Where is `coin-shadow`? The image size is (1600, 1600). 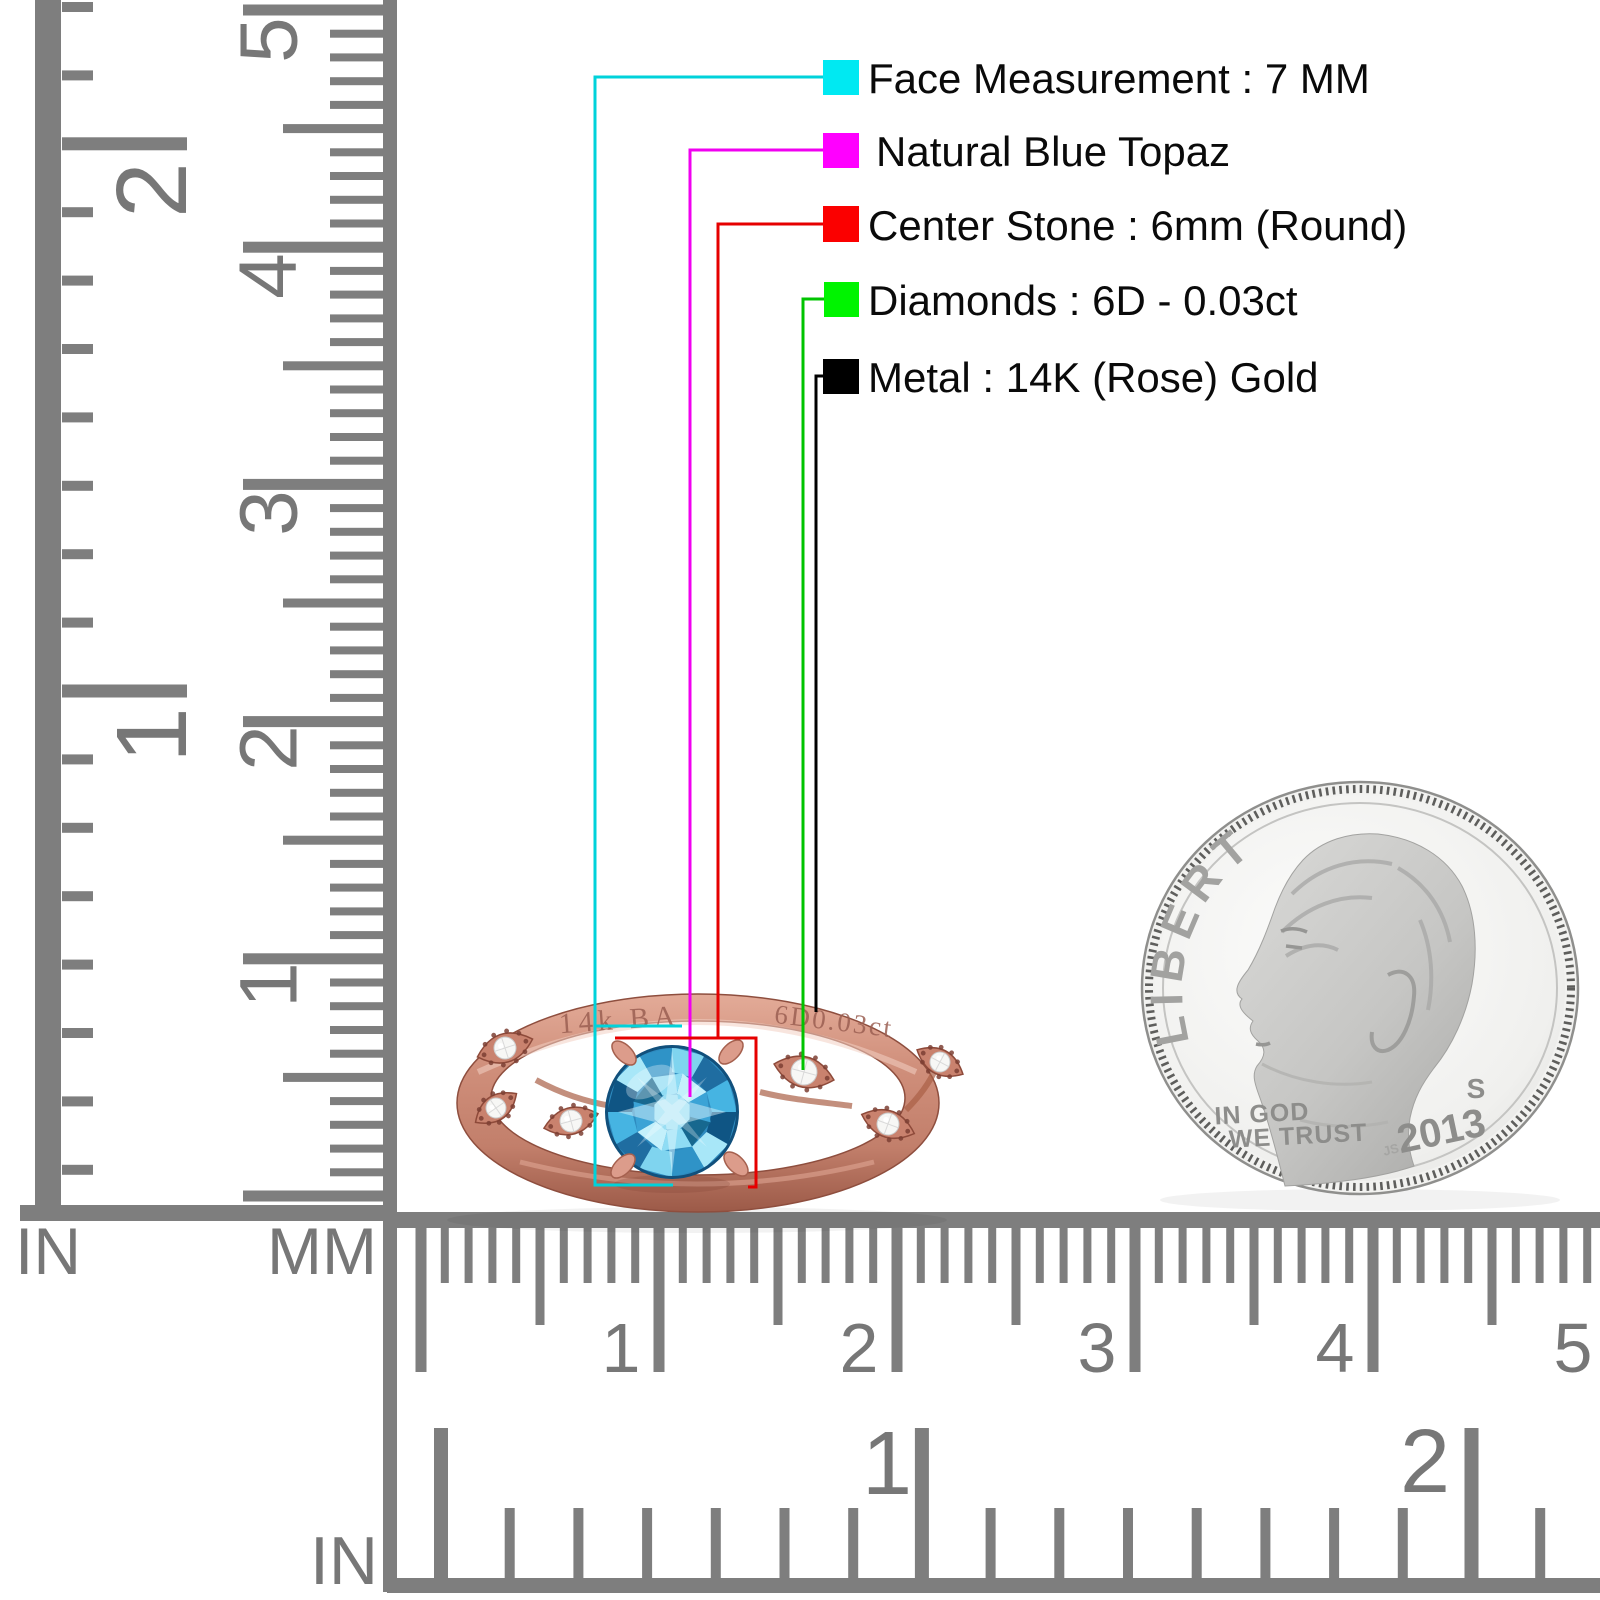
coin-shadow is located at coordinates (1360, 1200).